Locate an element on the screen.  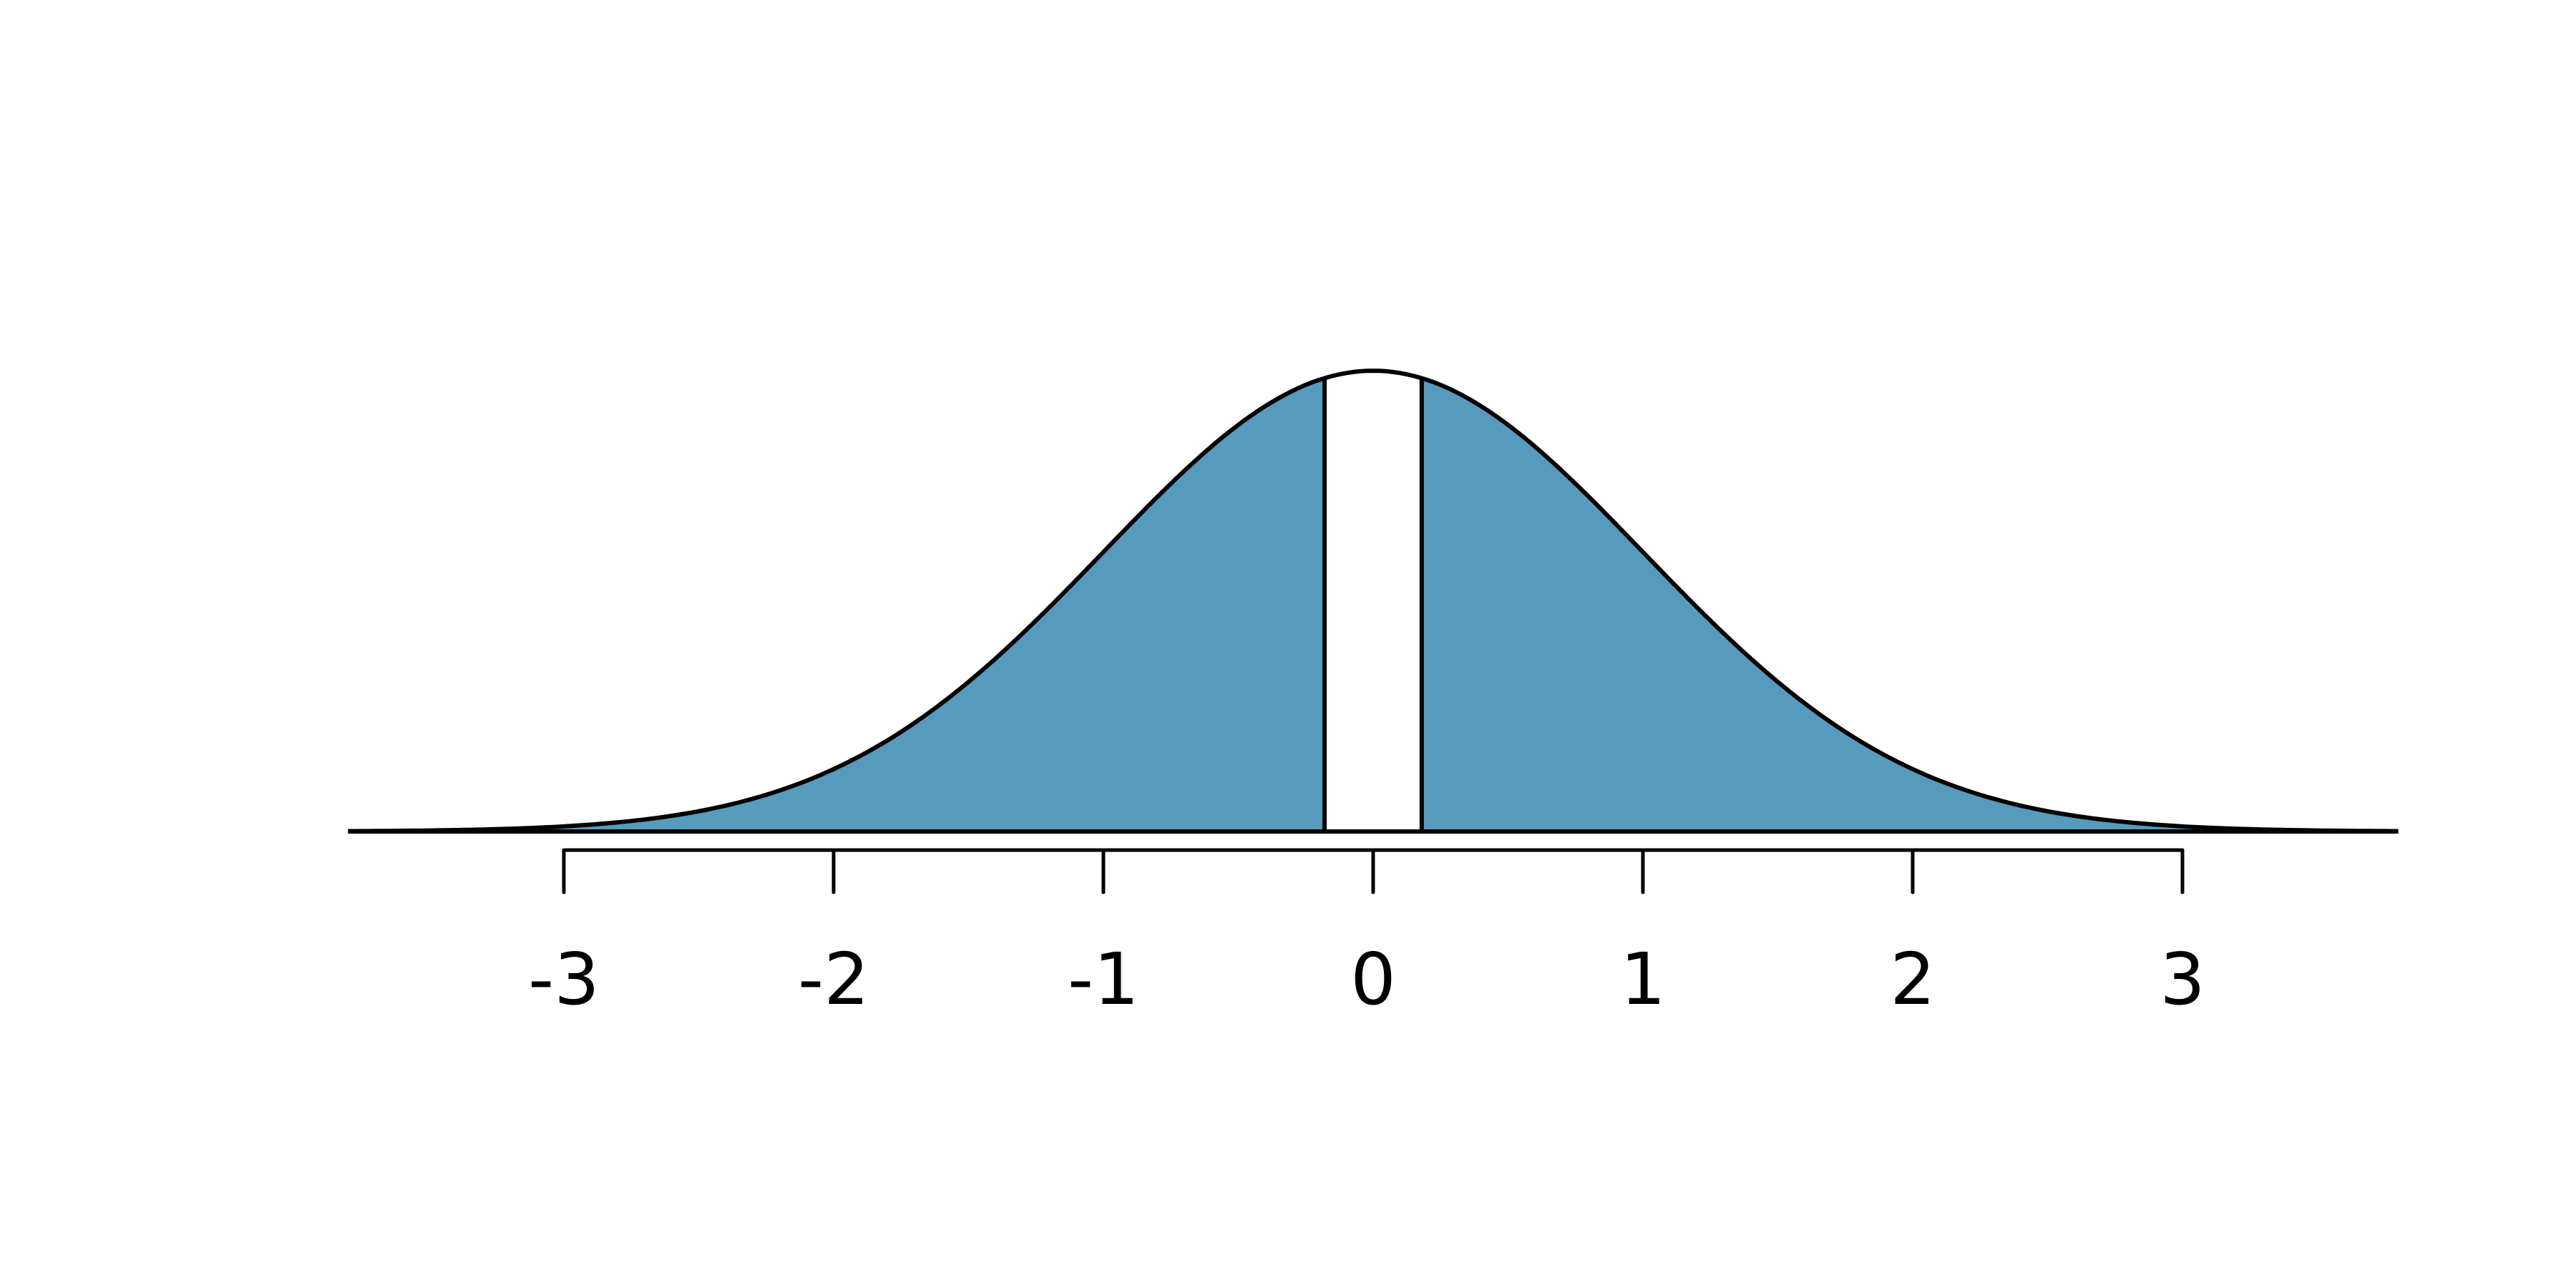
shaded-region-left is located at coordinates (836, 604).